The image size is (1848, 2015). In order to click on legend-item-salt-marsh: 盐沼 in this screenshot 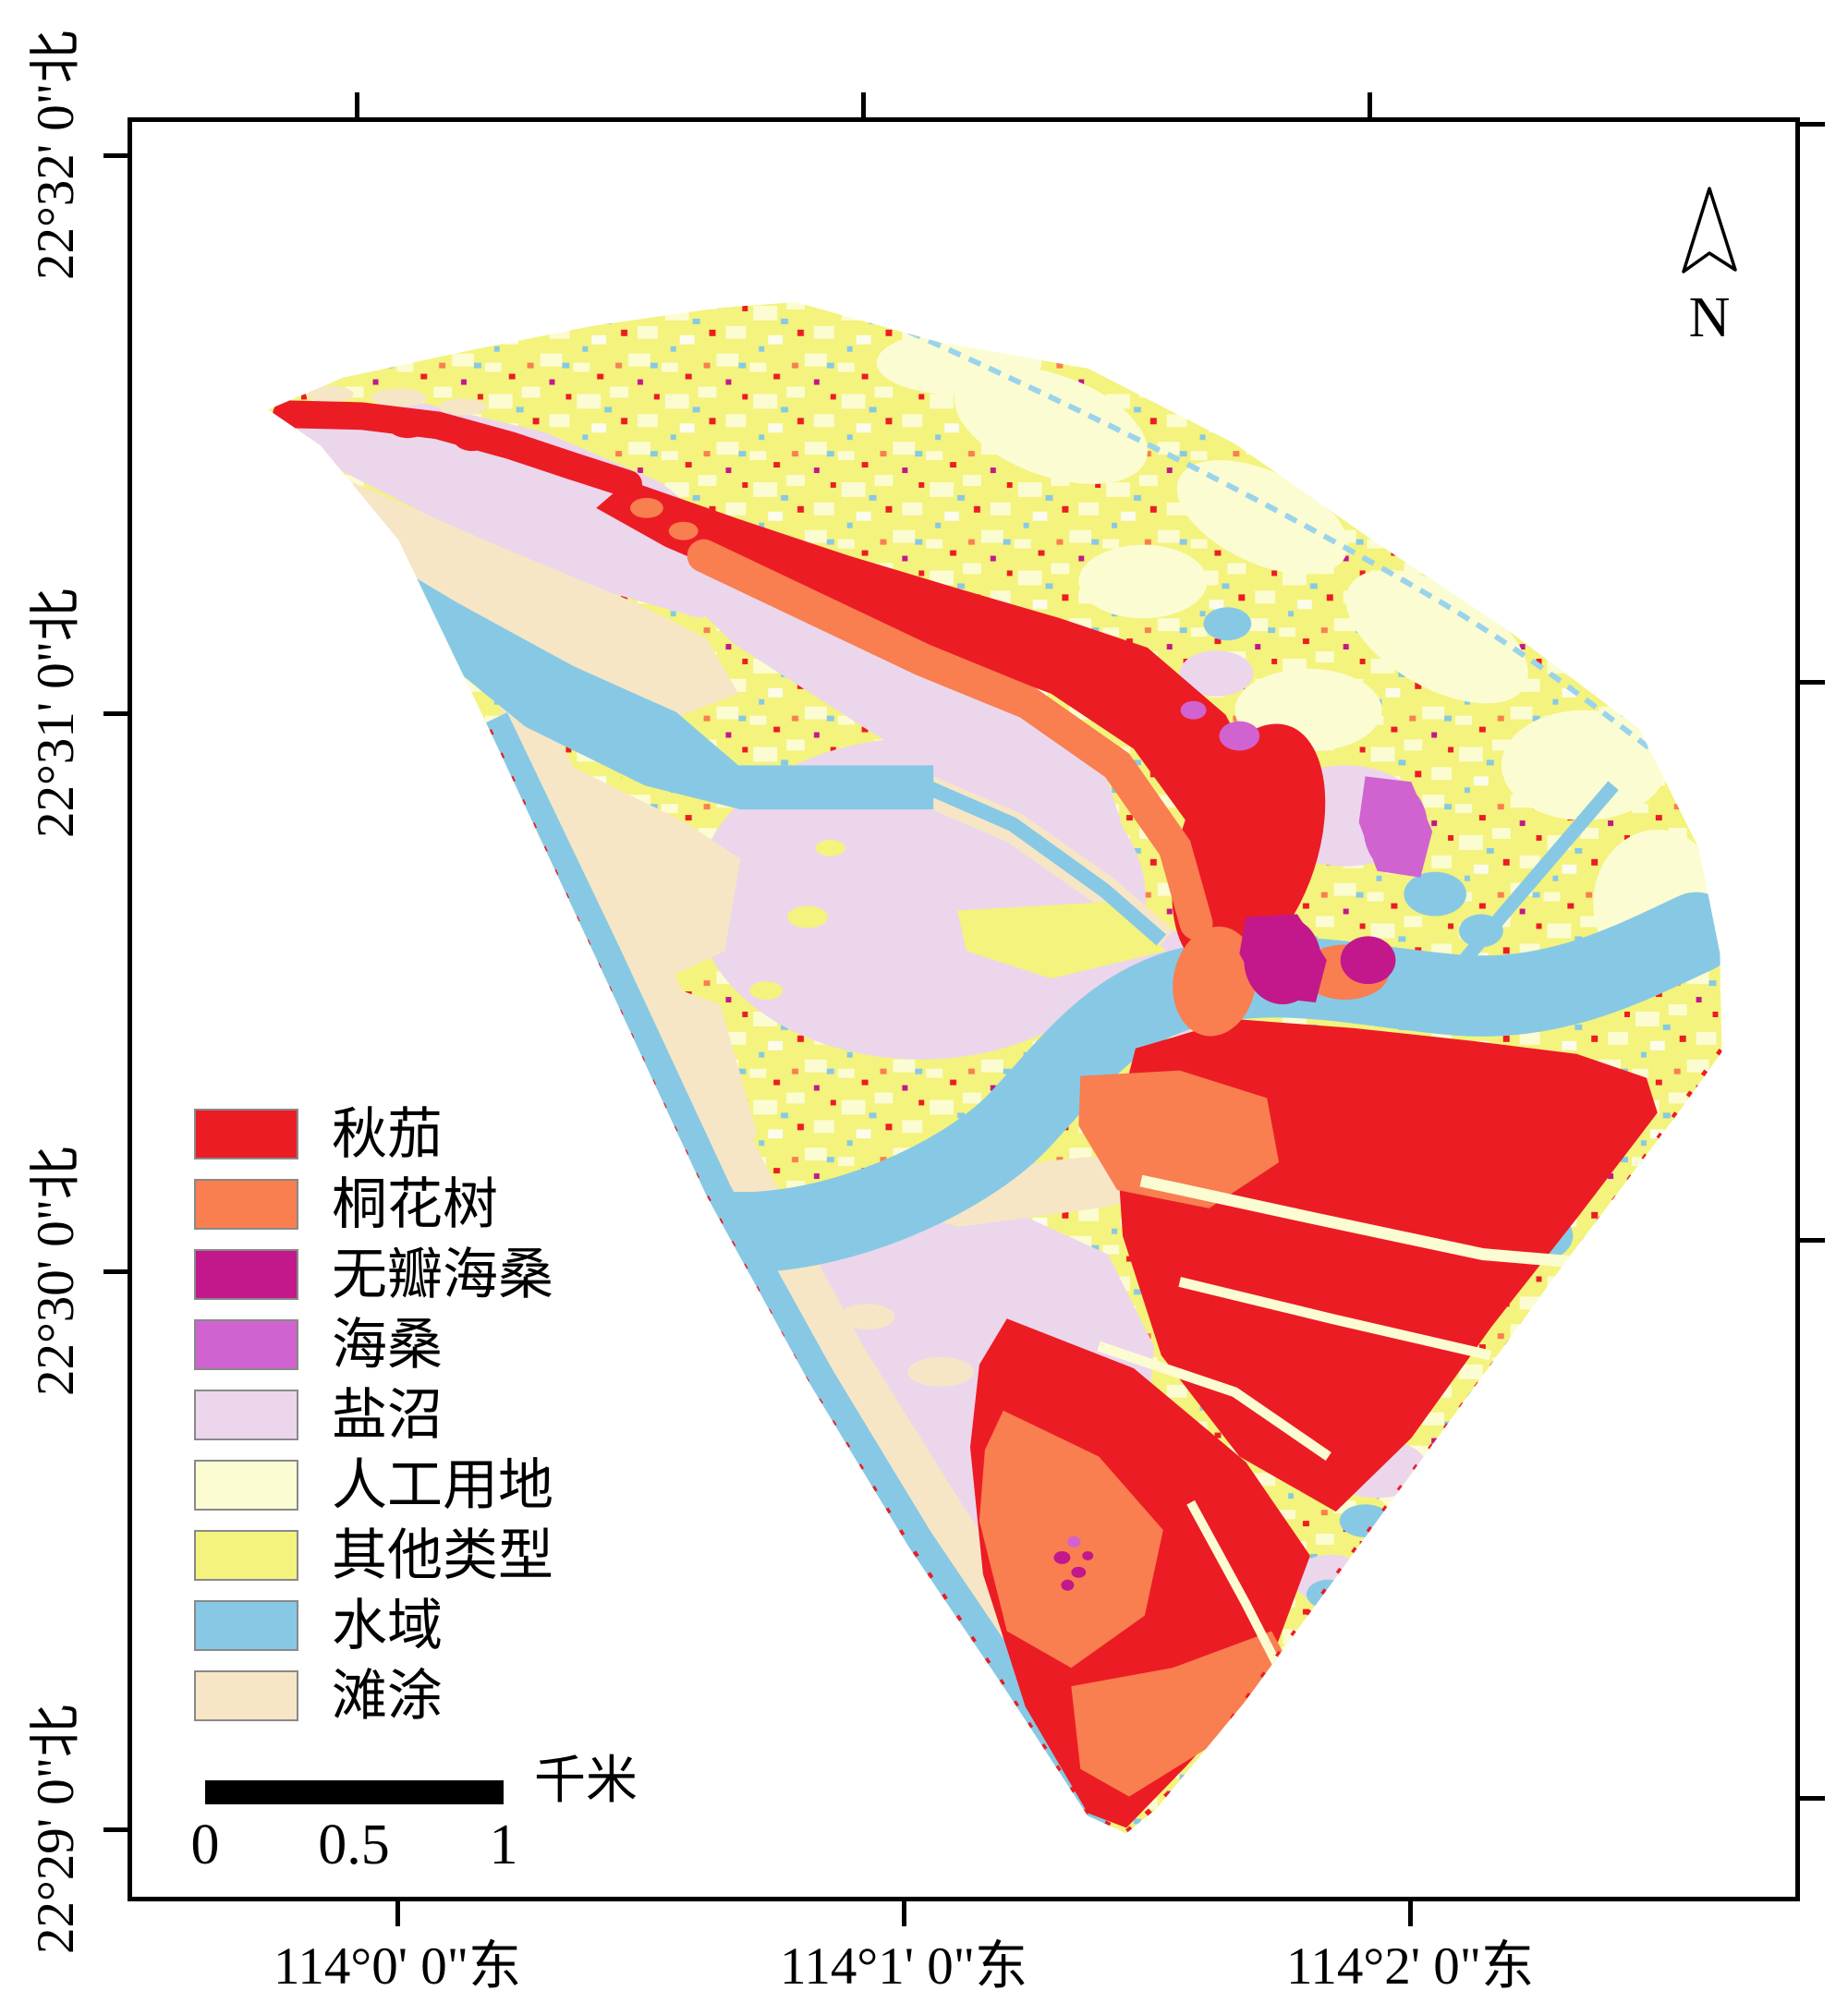, I will do `click(373, 1415)`.